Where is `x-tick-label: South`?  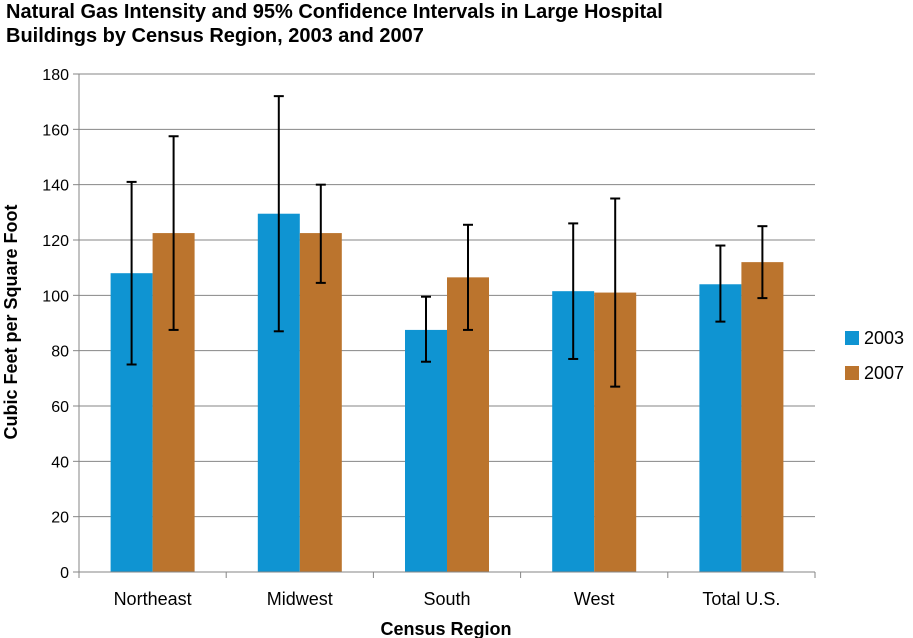 x-tick-label: South is located at coordinates (446, 599).